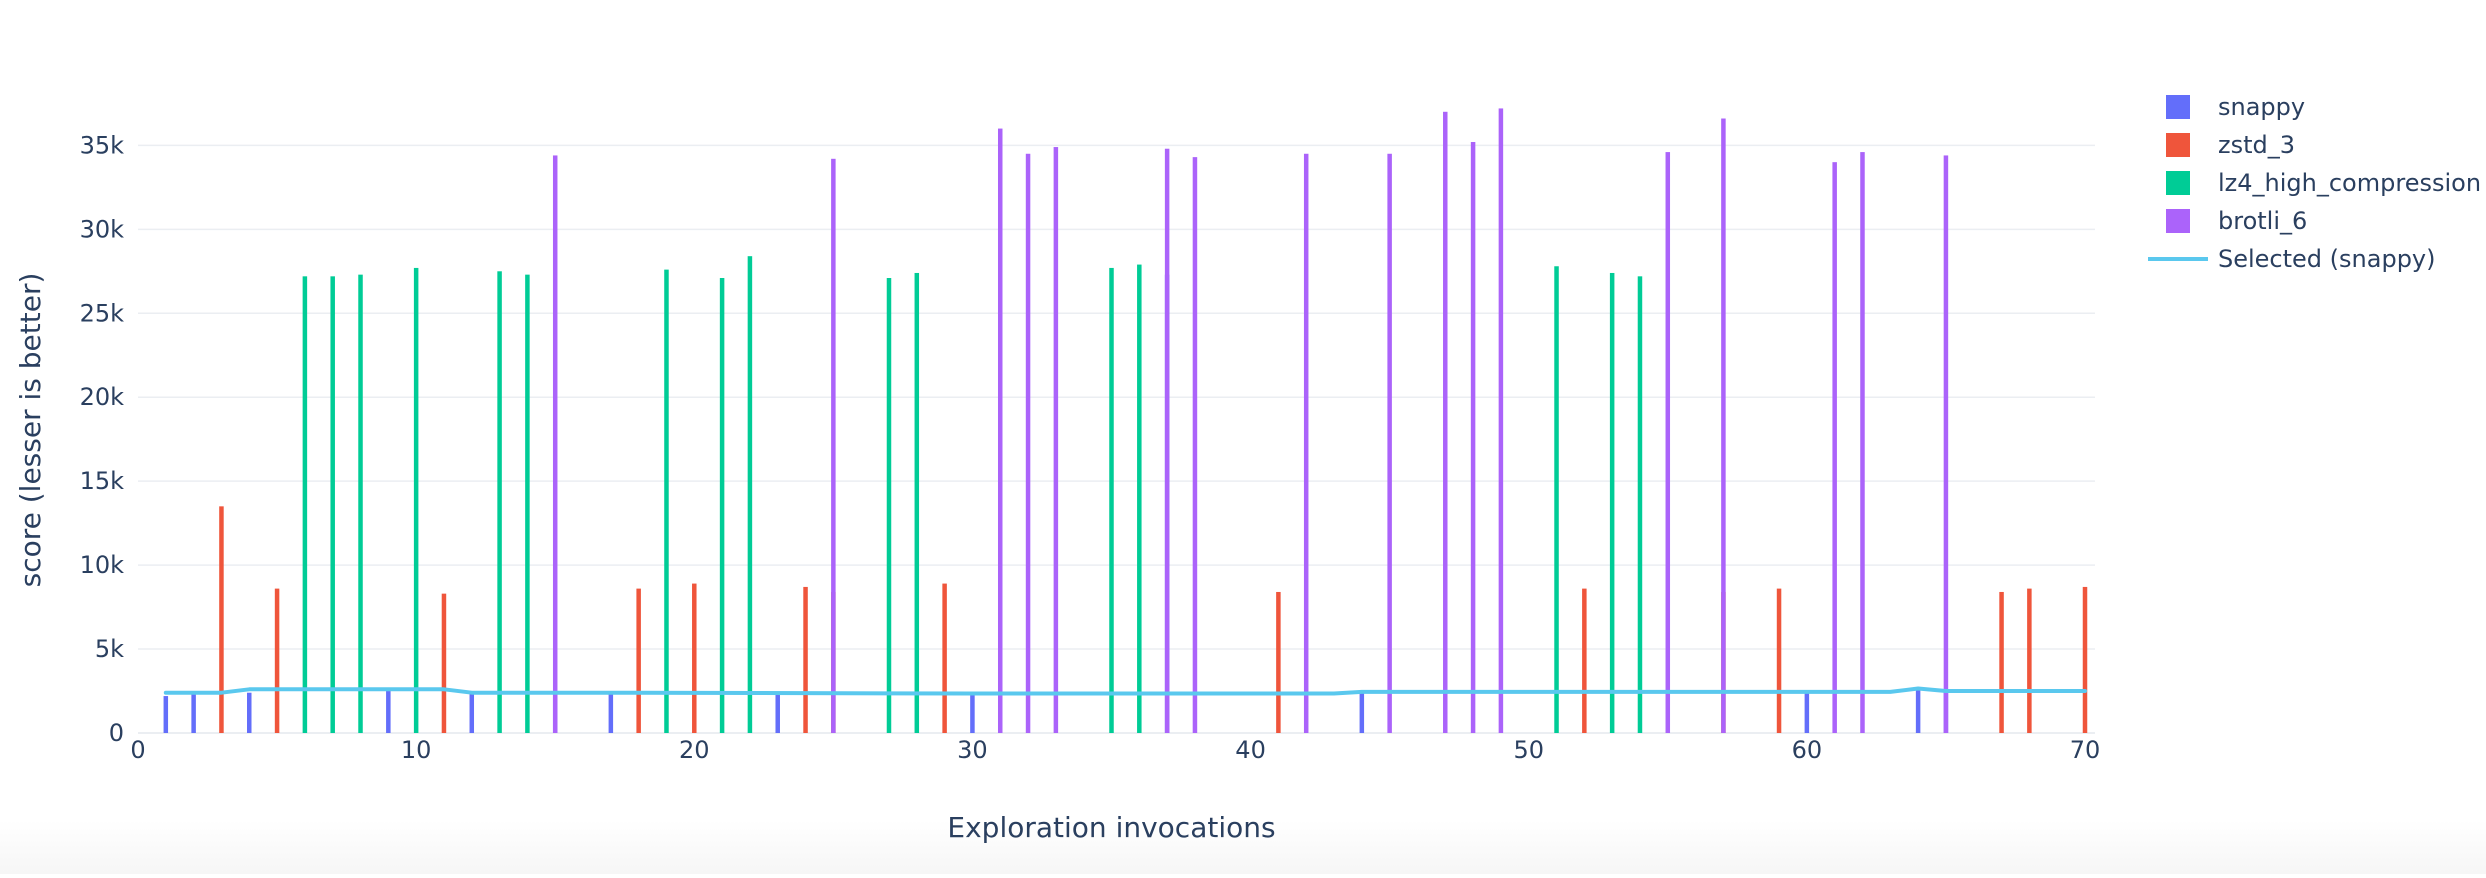  Describe the element at coordinates (137, 750) in the screenshot. I see `x-tick-label: 0` at that location.